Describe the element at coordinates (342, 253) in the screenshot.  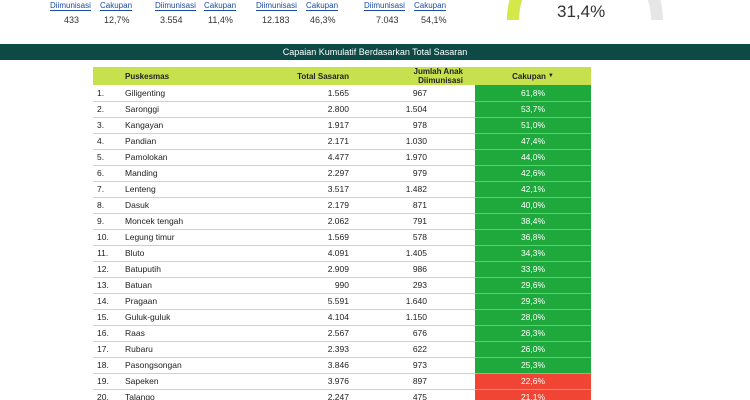
I see `table-row: 11. Bluto 4.091 1.405 34,3%` at that location.